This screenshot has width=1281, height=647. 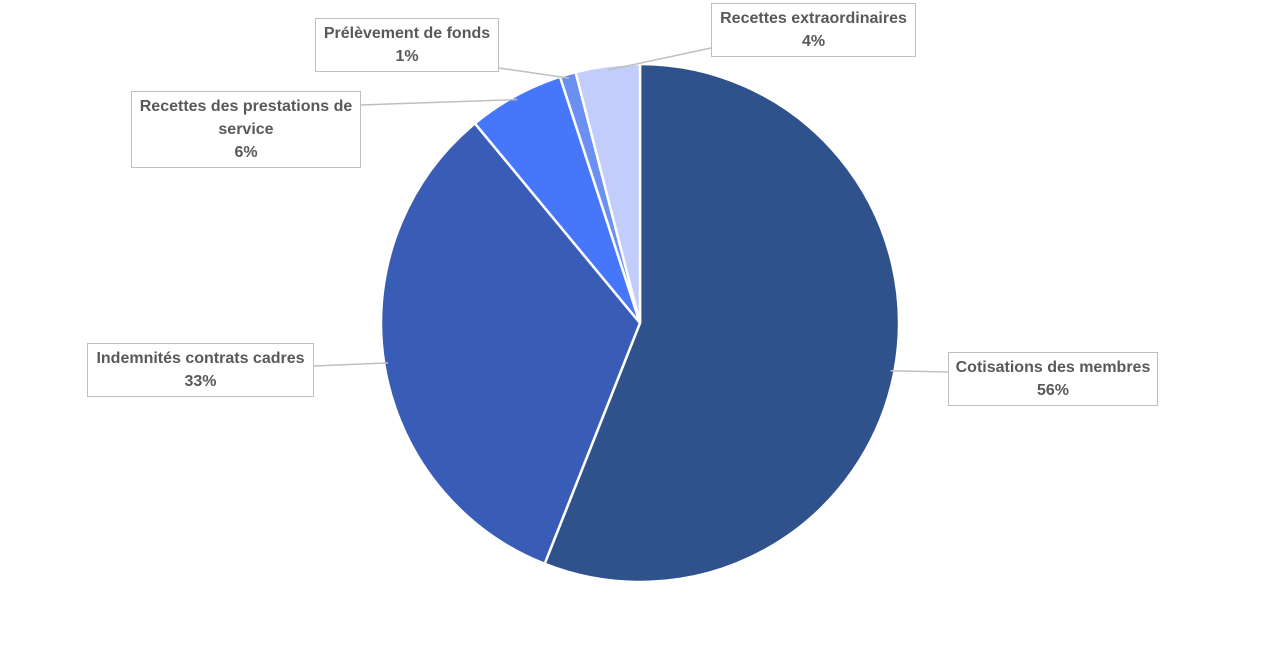 What do you see at coordinates (1053, 367) in the screenshot?
I see `category-name: Cotisations des membres` at bounding box center [1053, 367].